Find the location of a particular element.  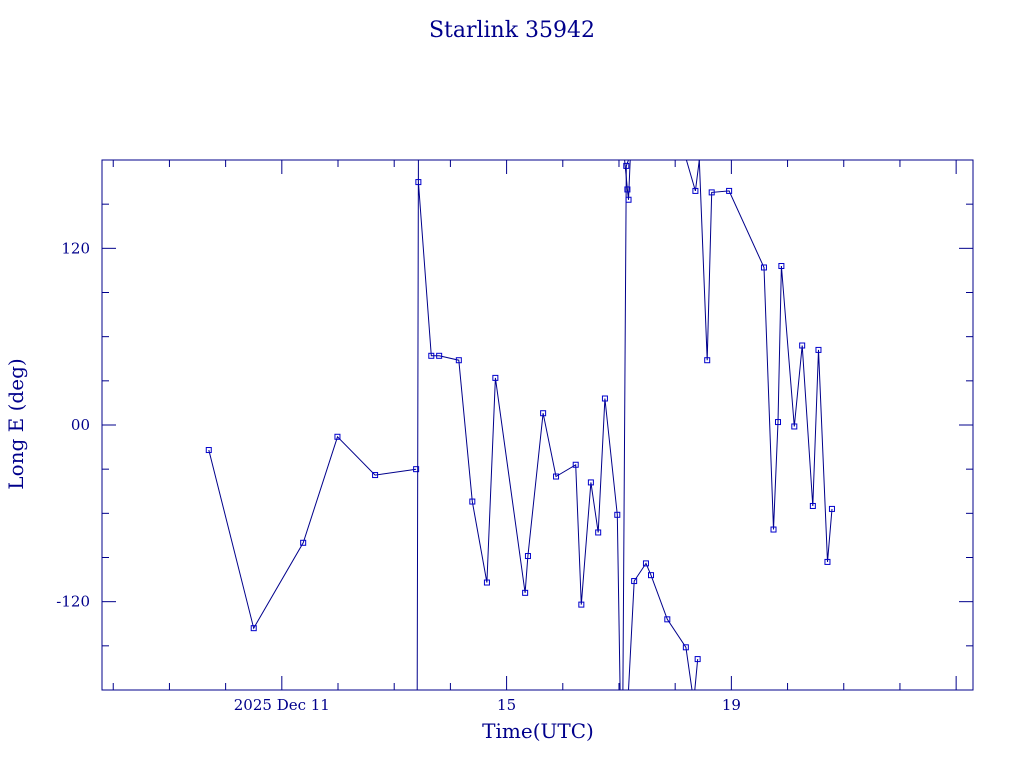

y-tick-label: 00 is located at coordinates (80, 425).